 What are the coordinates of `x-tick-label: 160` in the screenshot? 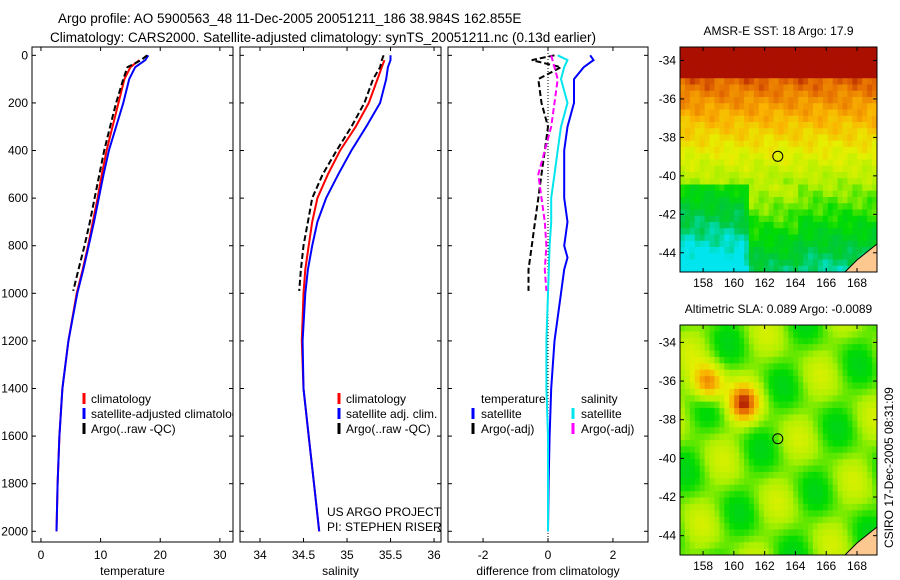 It's located at (734, 566).